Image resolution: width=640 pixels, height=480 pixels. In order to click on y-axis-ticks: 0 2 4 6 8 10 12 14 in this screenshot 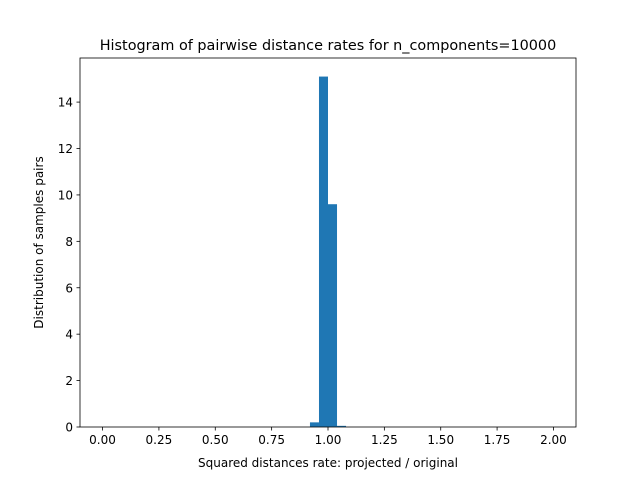, I will do `click(69, 265)`.